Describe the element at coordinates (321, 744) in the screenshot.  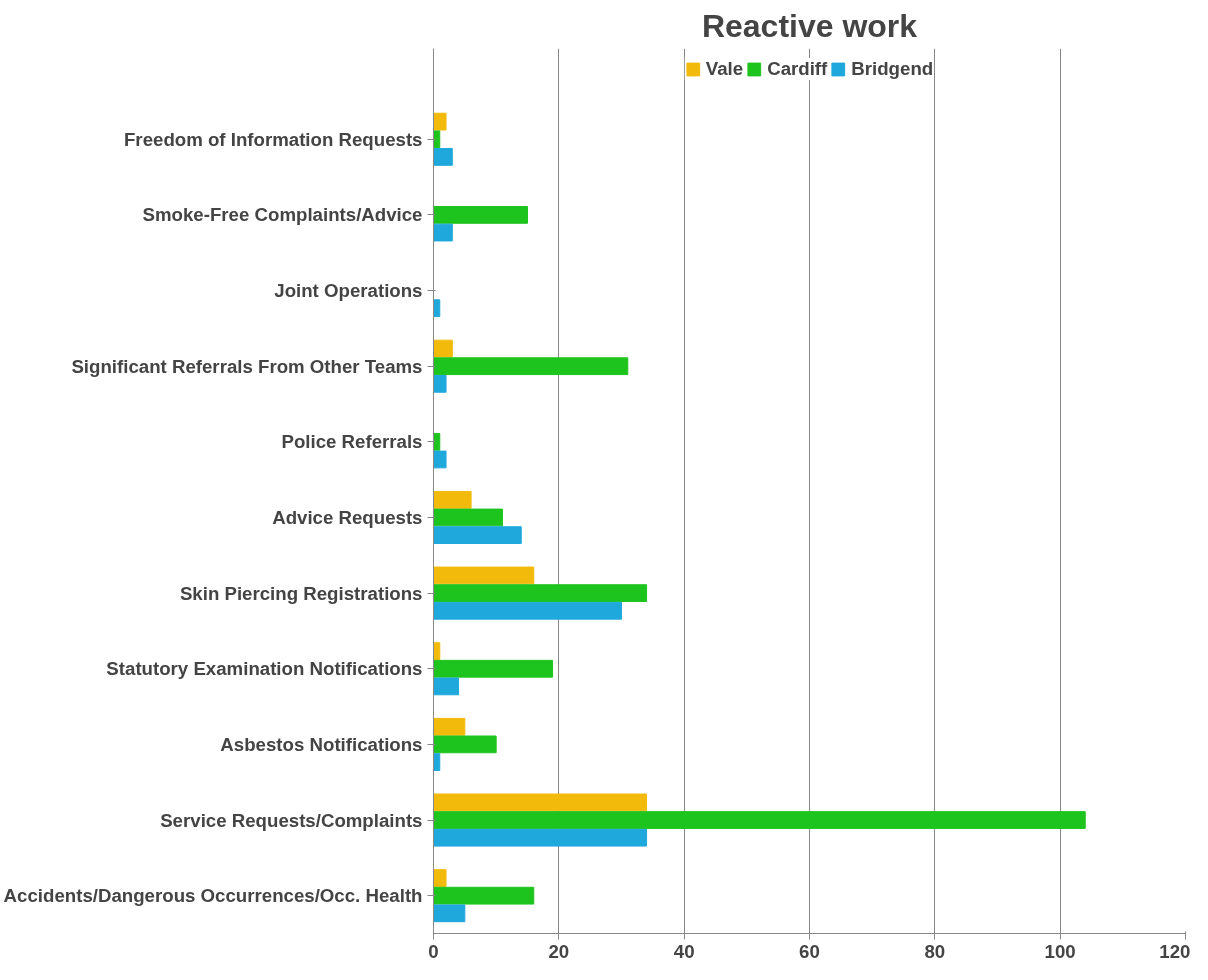
I see `y-tick-label: Asbestos Notifications` at that location.